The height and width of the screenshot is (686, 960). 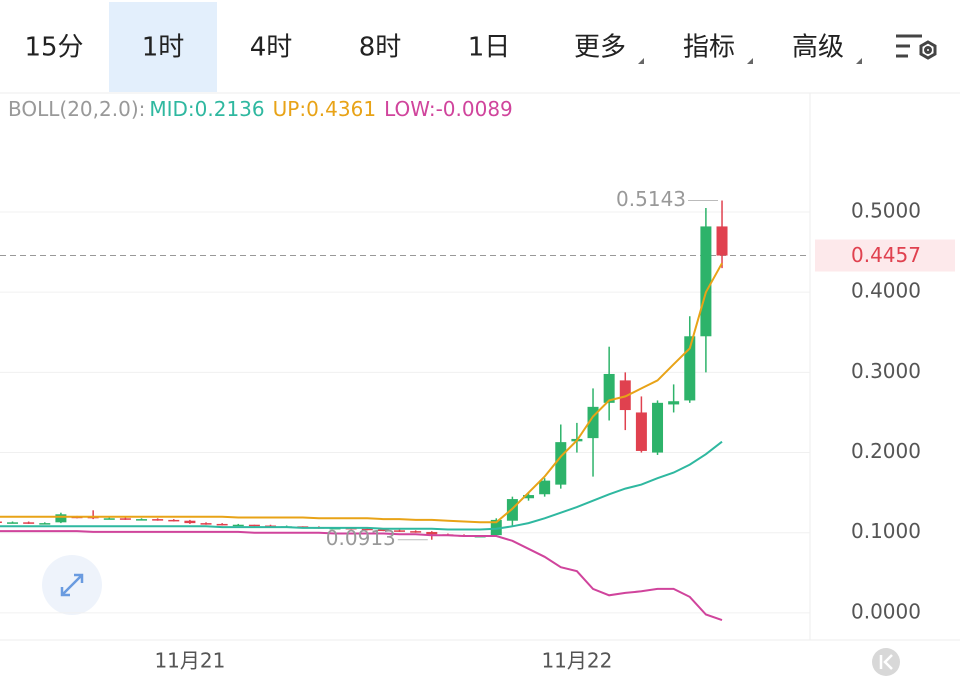 I want to click on x-tick-label: 11月21, so click(x=189, y=661).